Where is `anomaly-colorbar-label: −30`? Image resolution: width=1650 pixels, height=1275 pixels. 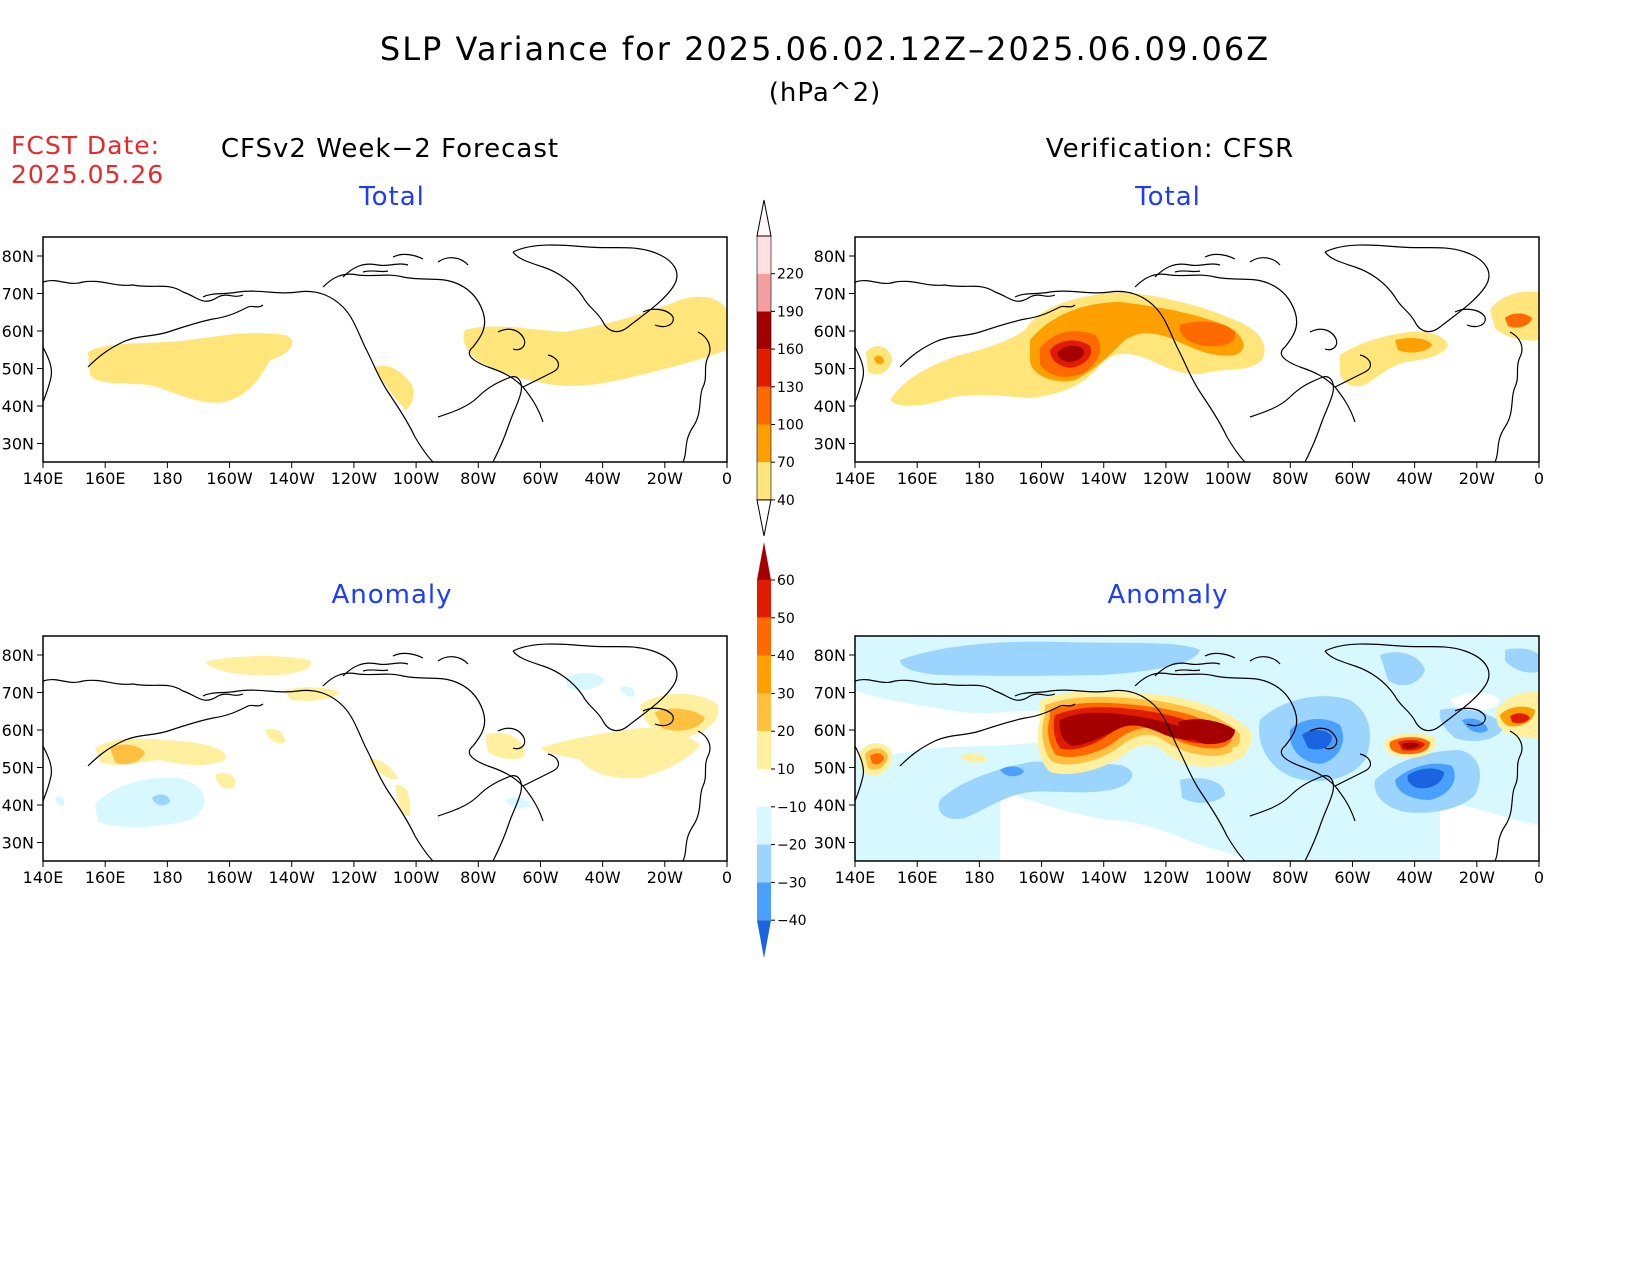
anomaly-colorbar-label: −30 is located at coordinates (792, 883).